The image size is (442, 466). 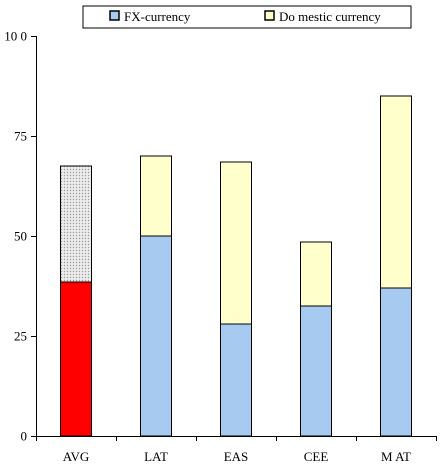 What do you see at coordinates (20, 336) in the screenshot?
I see `y-tick-label: 25` at bounding box center [20, 336].